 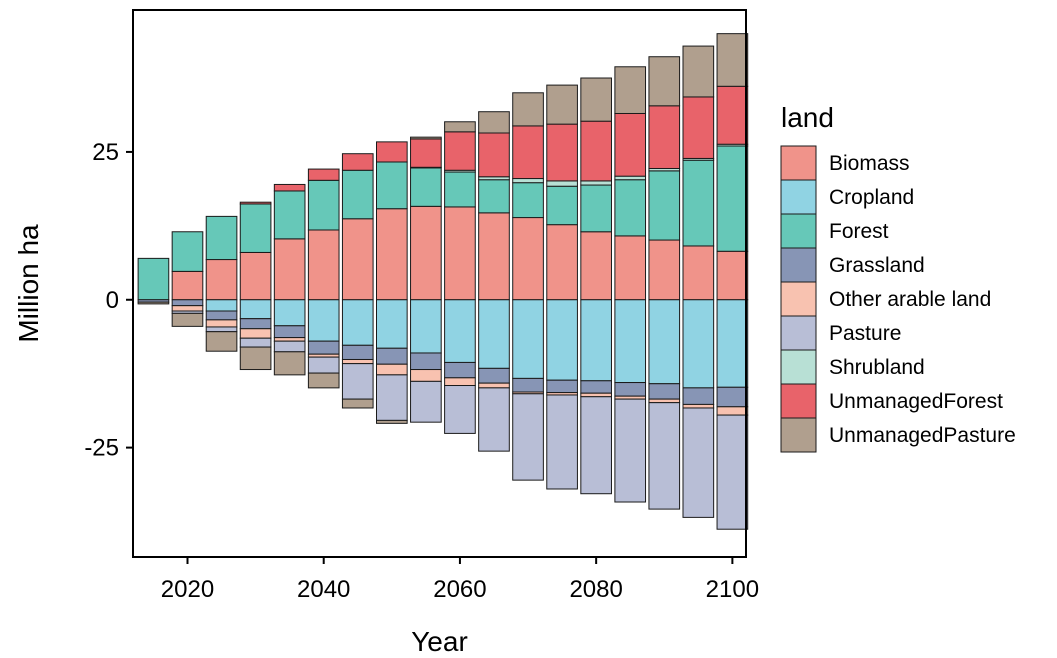 I want to click on bar-segment-unmanagedpasture-2095, so click(x=698, y=71).